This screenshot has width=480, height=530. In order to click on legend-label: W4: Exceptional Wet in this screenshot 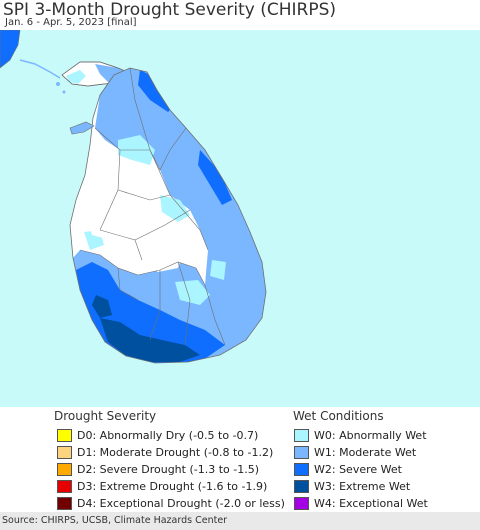, I will do `click(371, 503)`.